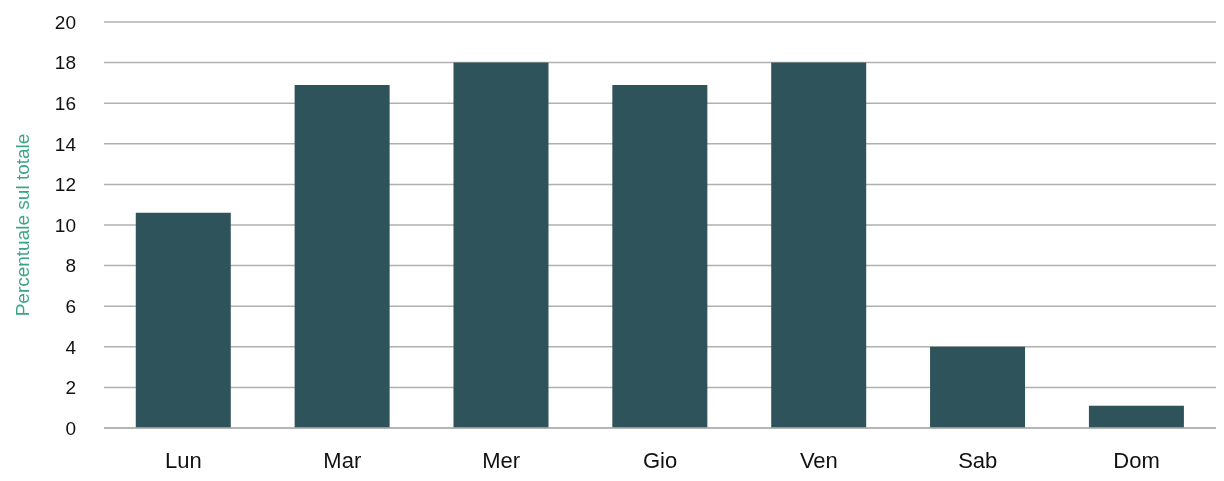 The height and width of the screenshot is (481, 1224). I want to click on y-tick-label: 12, so click(65, 185).